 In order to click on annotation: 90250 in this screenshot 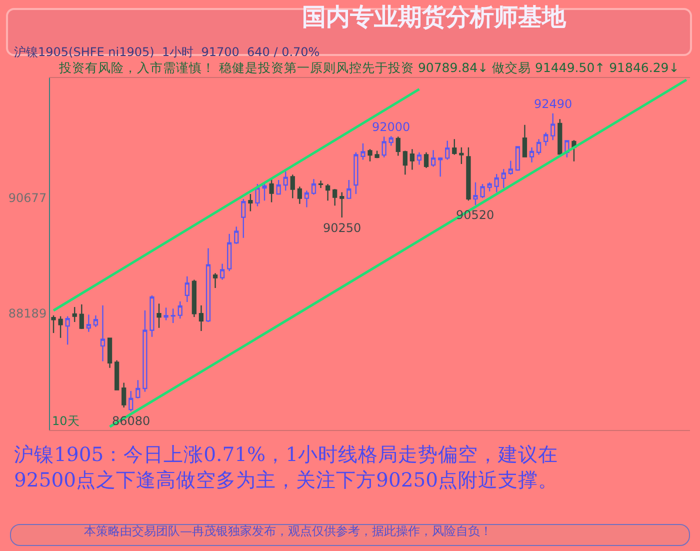, I will do `click(342, 228)`.